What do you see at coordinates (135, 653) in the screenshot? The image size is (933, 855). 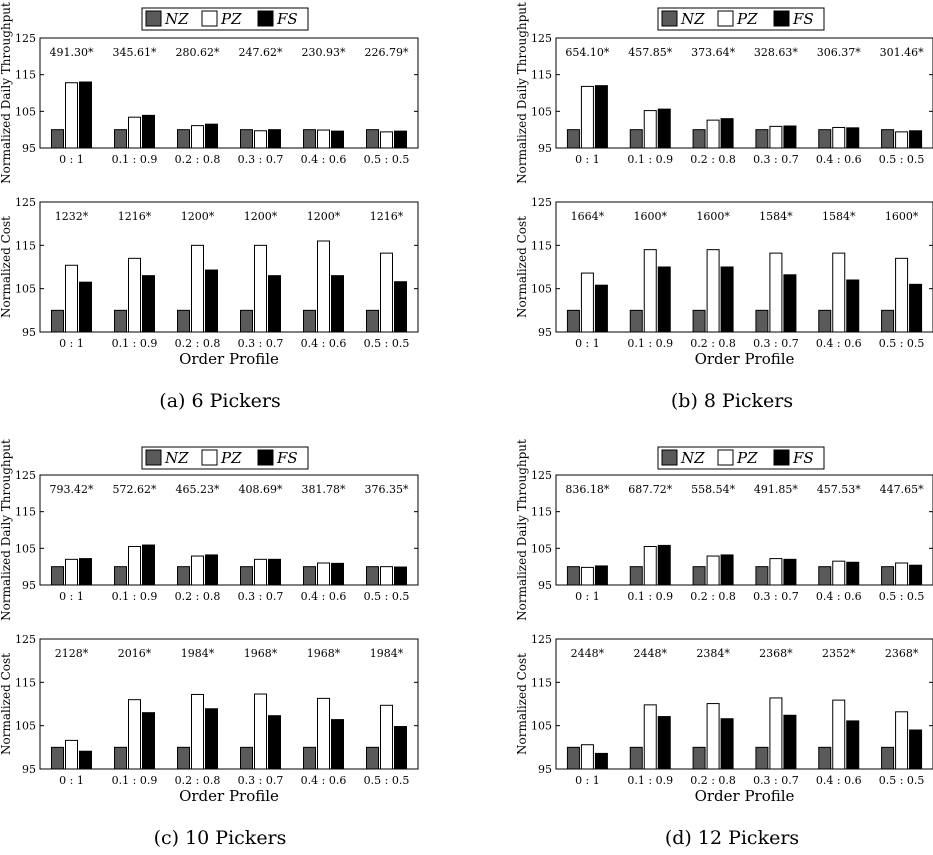 I see `bar-group-annotation: 2016*` at bounding box center [135, 653].